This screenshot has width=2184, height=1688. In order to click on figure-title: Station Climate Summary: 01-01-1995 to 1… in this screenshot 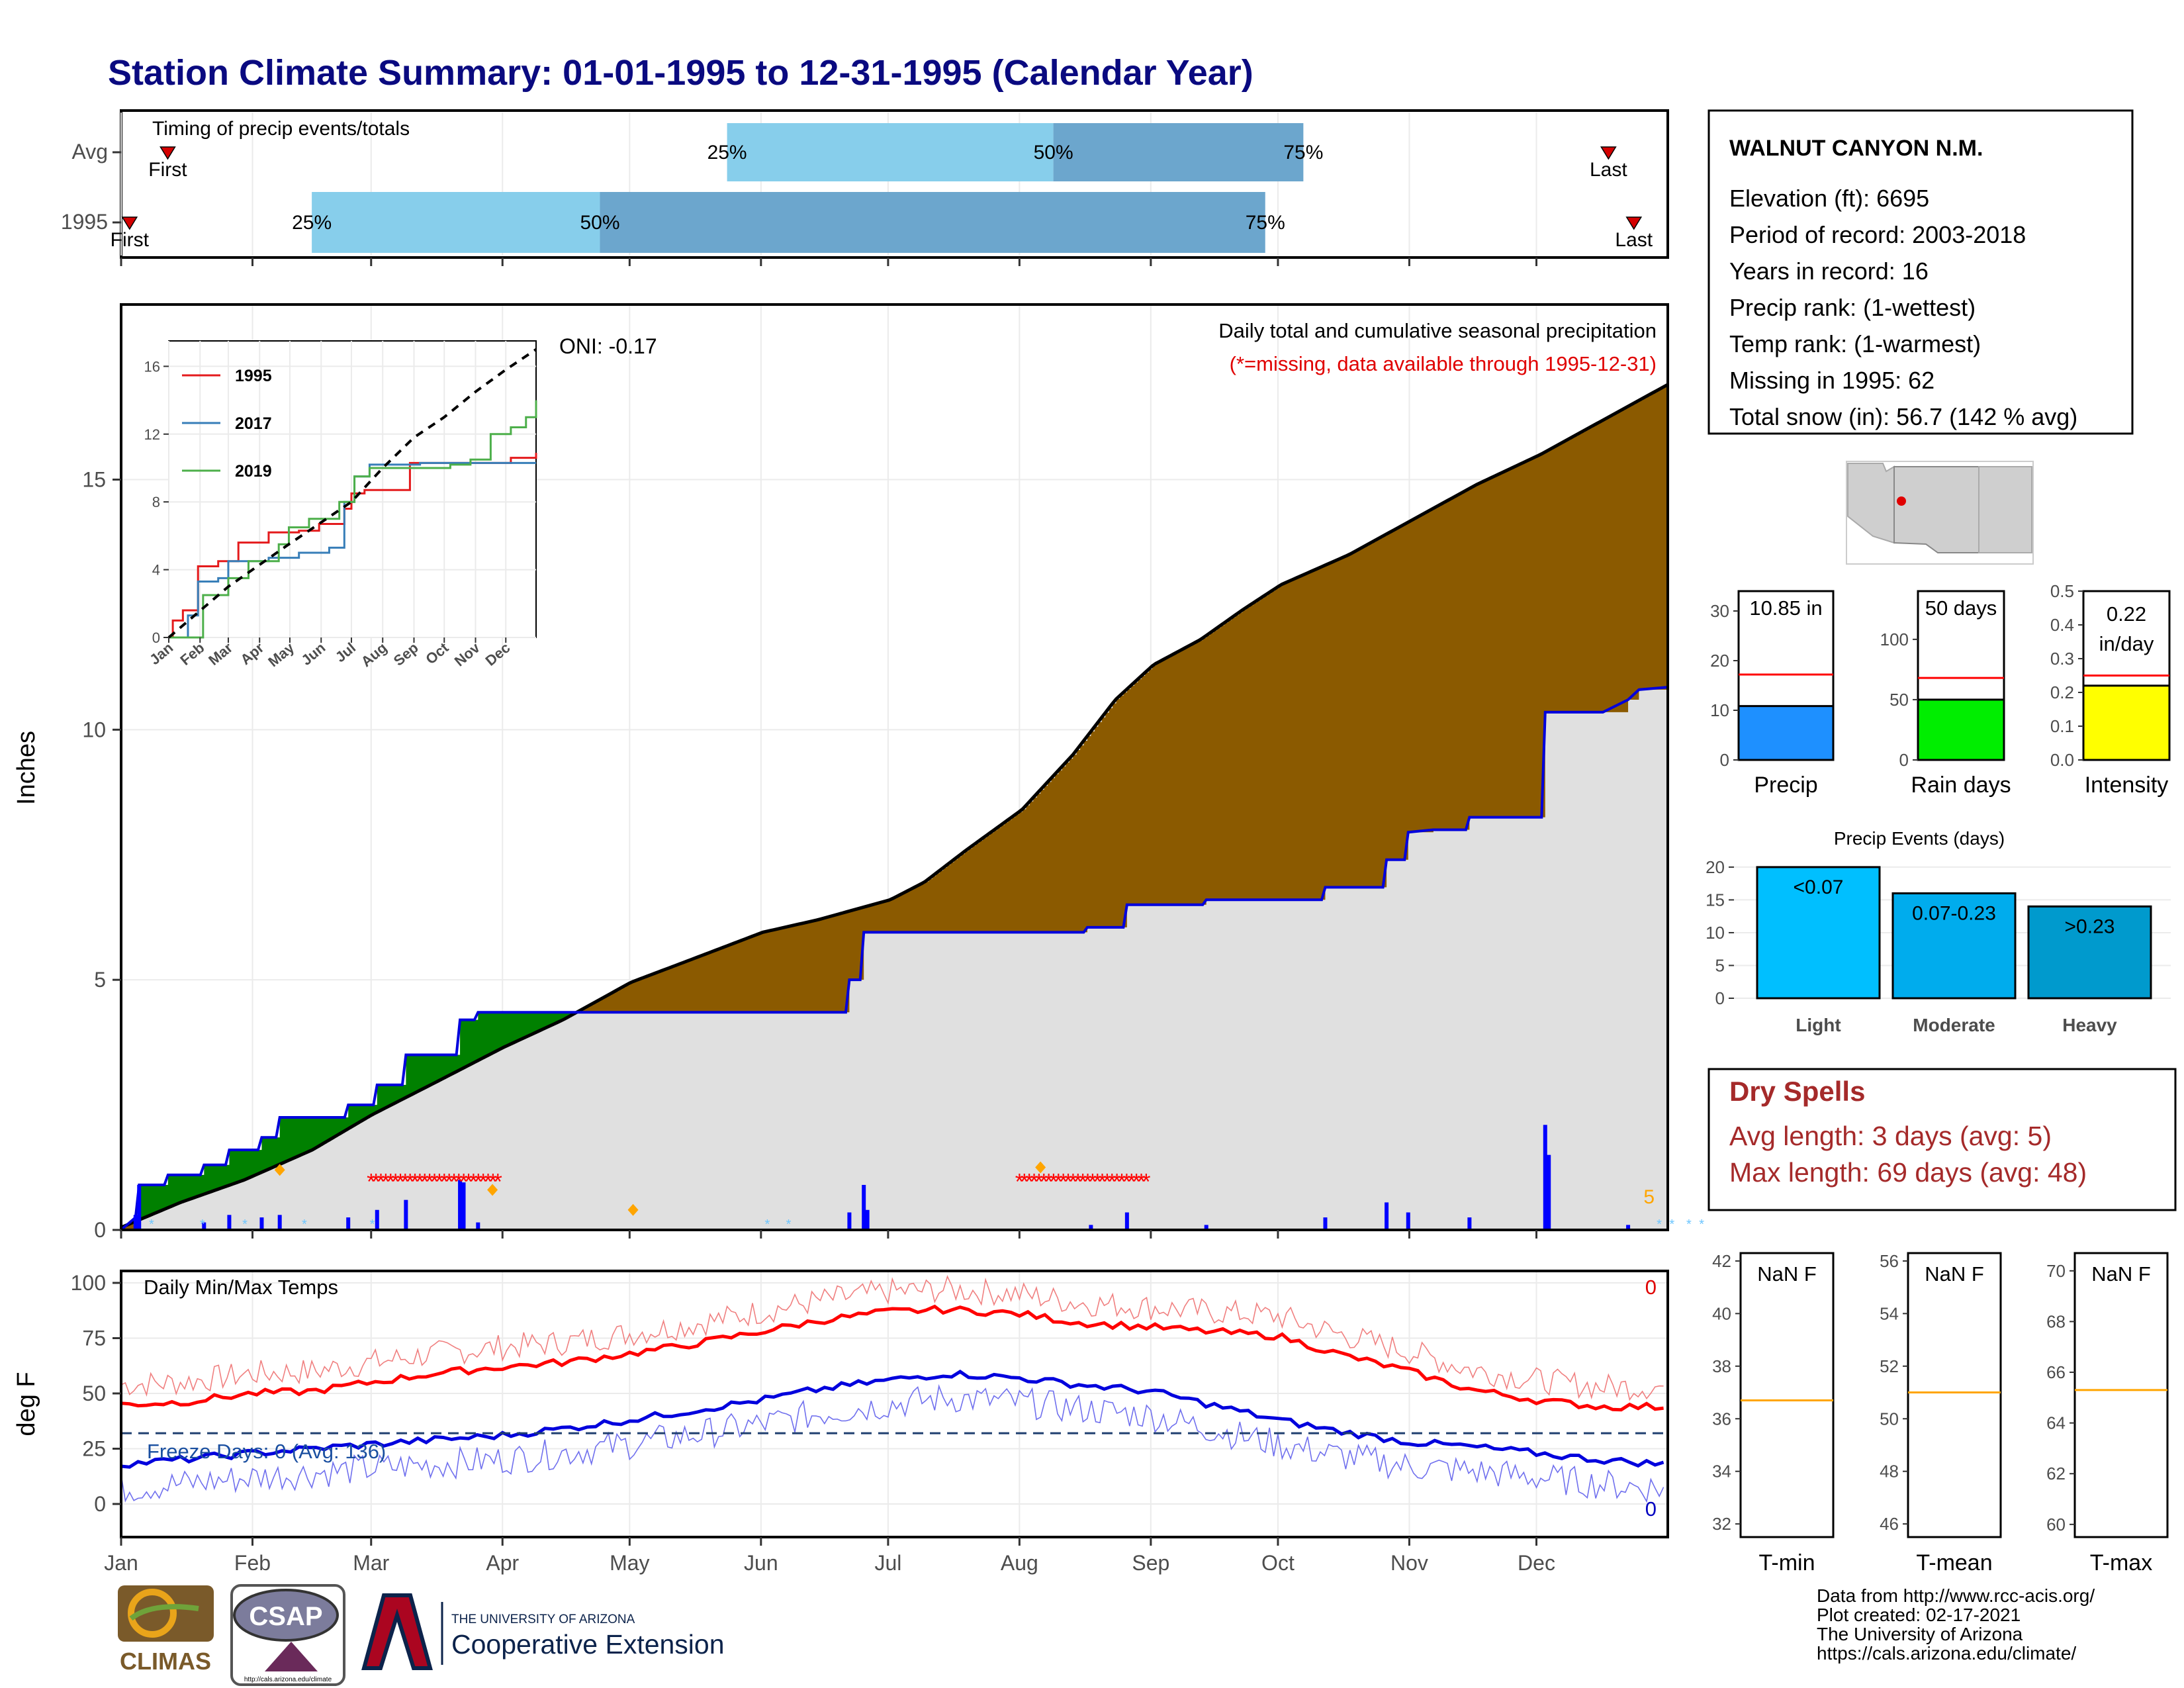, I will do `click(680, 73)`.